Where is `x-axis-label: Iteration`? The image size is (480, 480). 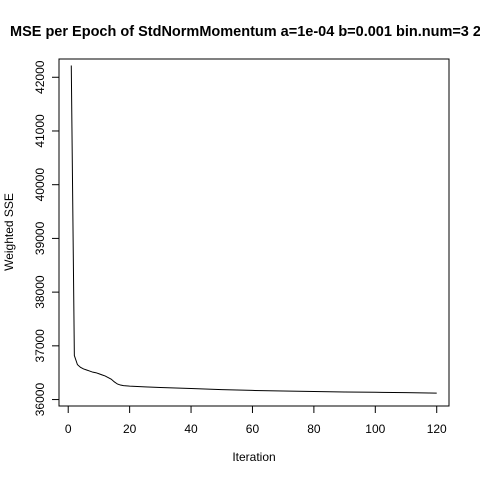
x-axis-label: Iteration is located at coordinates (253, 457).